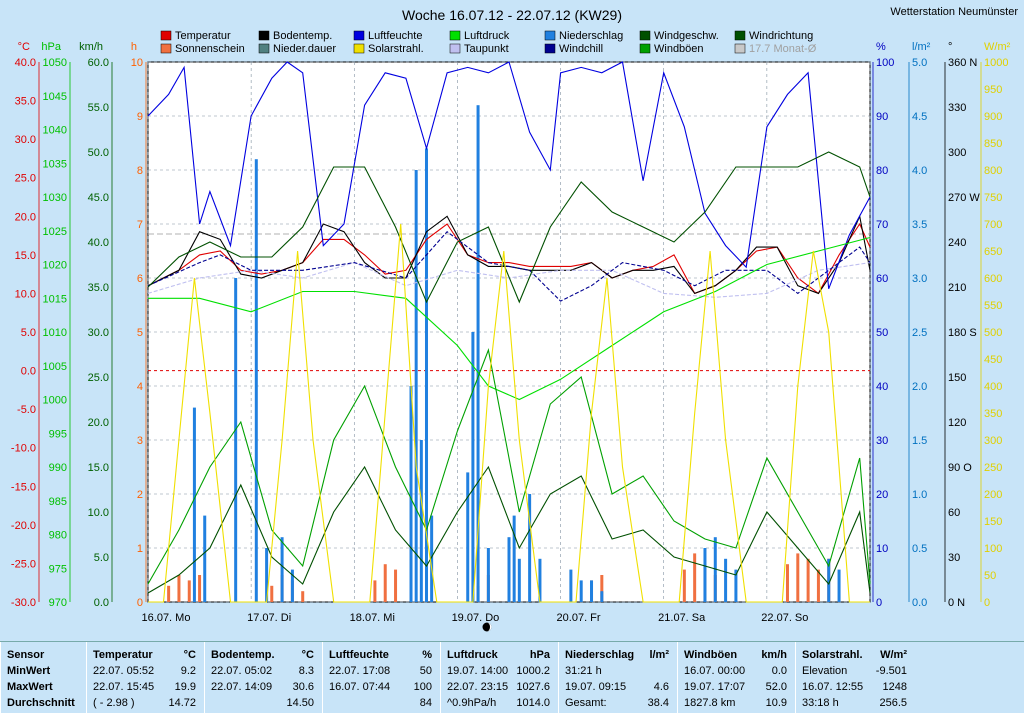 This screenshot has height=713, width=1024. What do you see at coordinates (55, 97) in the screenshot?
I see `left-axis-tick: 1045` at bounding box center [55, 97].